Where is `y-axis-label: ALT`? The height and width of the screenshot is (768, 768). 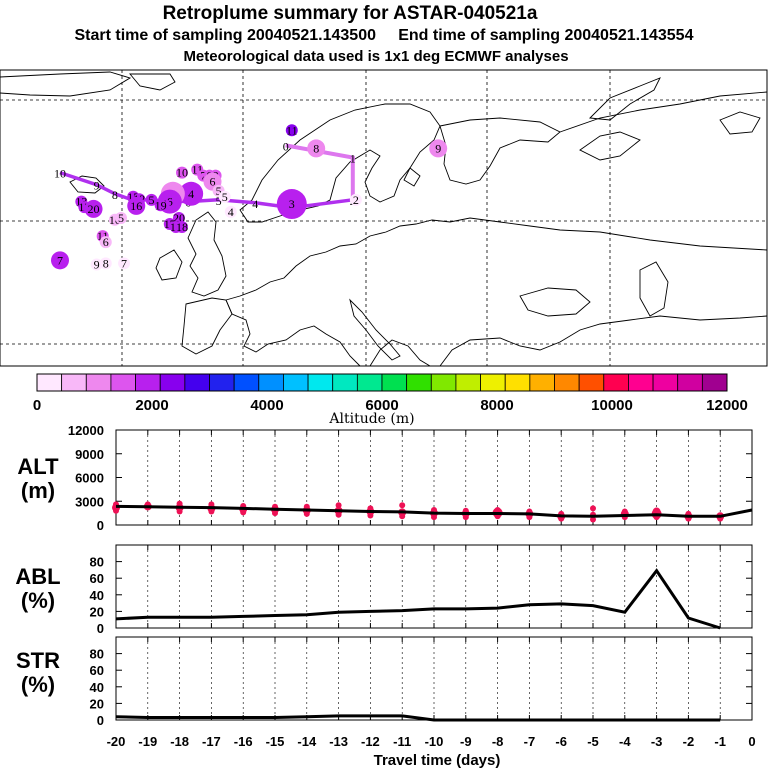 y-axis-label: ALT is located at coordinates (38, 466).